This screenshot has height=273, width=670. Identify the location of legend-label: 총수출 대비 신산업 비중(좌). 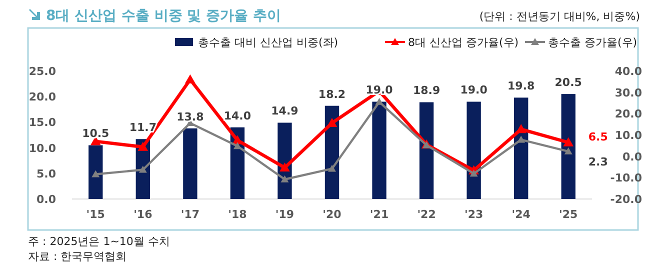
(268, 42).